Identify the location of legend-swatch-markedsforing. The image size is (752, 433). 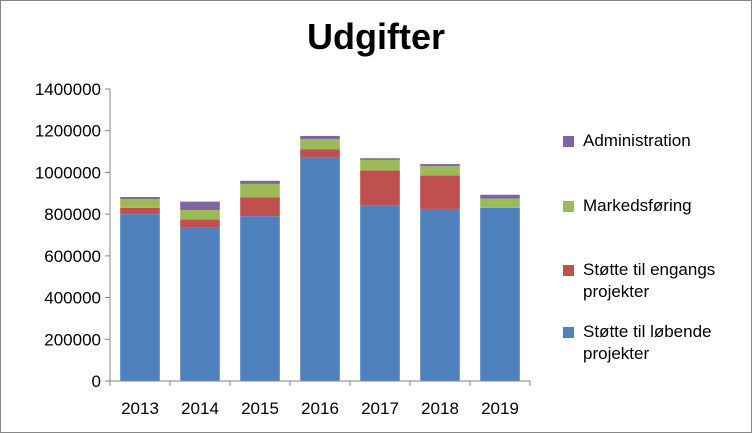
(568, 206).